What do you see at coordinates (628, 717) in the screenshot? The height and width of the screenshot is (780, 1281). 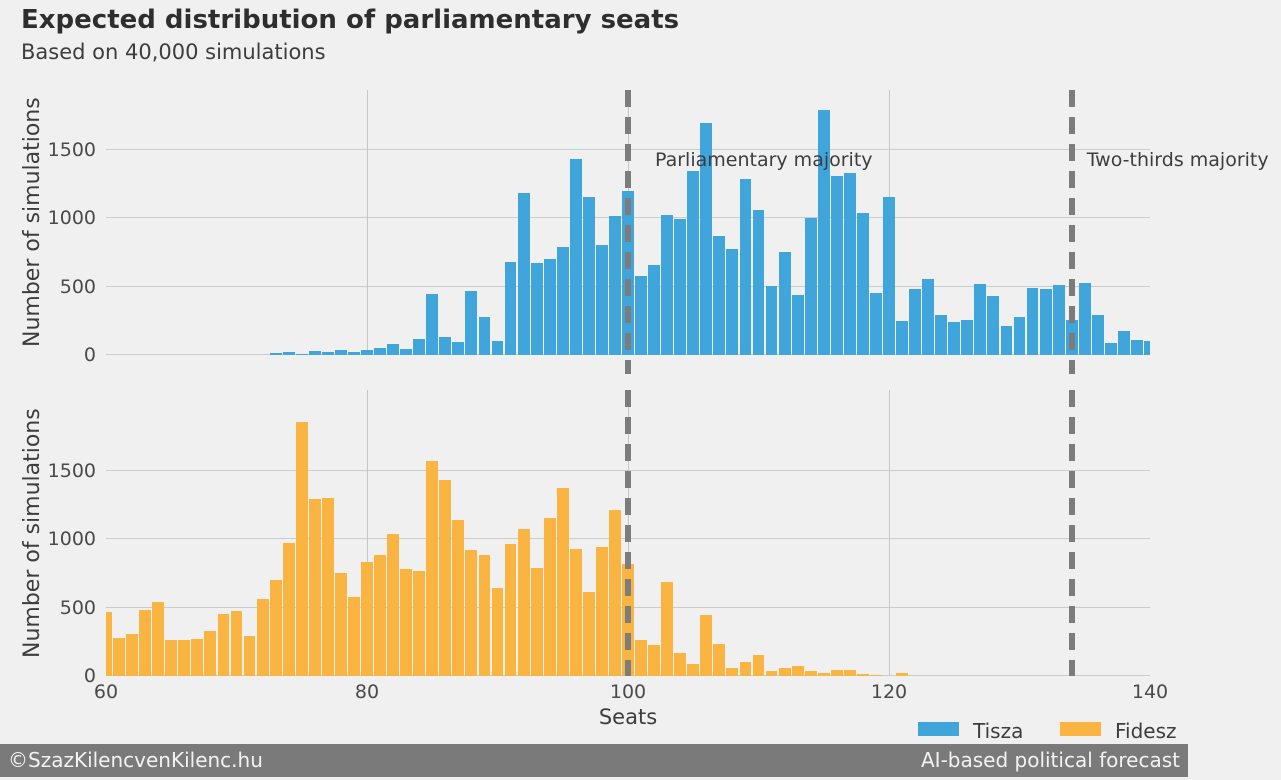 I see `x-axis-label: Seats` at bounding box center [628, 717].